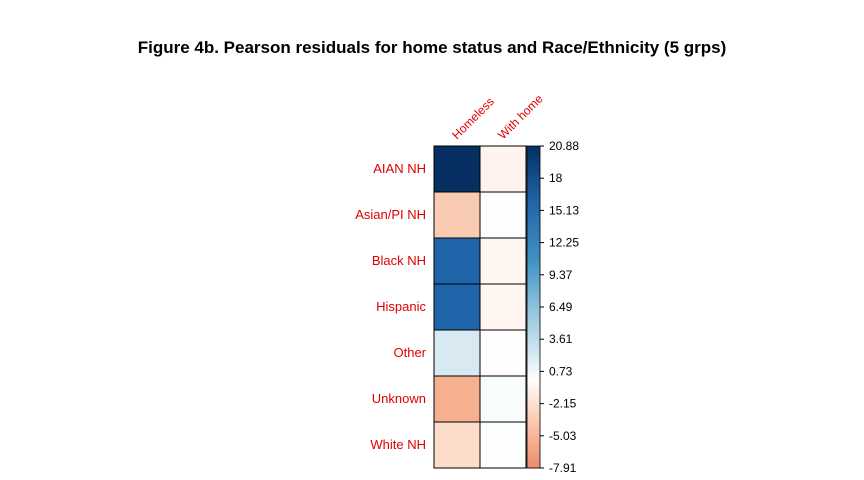 The height and width of the screenshot is (480, 864). Describe the element at coordinates (503, 399) in the screenshot. I see `cell-unknown-with-home` at that location.